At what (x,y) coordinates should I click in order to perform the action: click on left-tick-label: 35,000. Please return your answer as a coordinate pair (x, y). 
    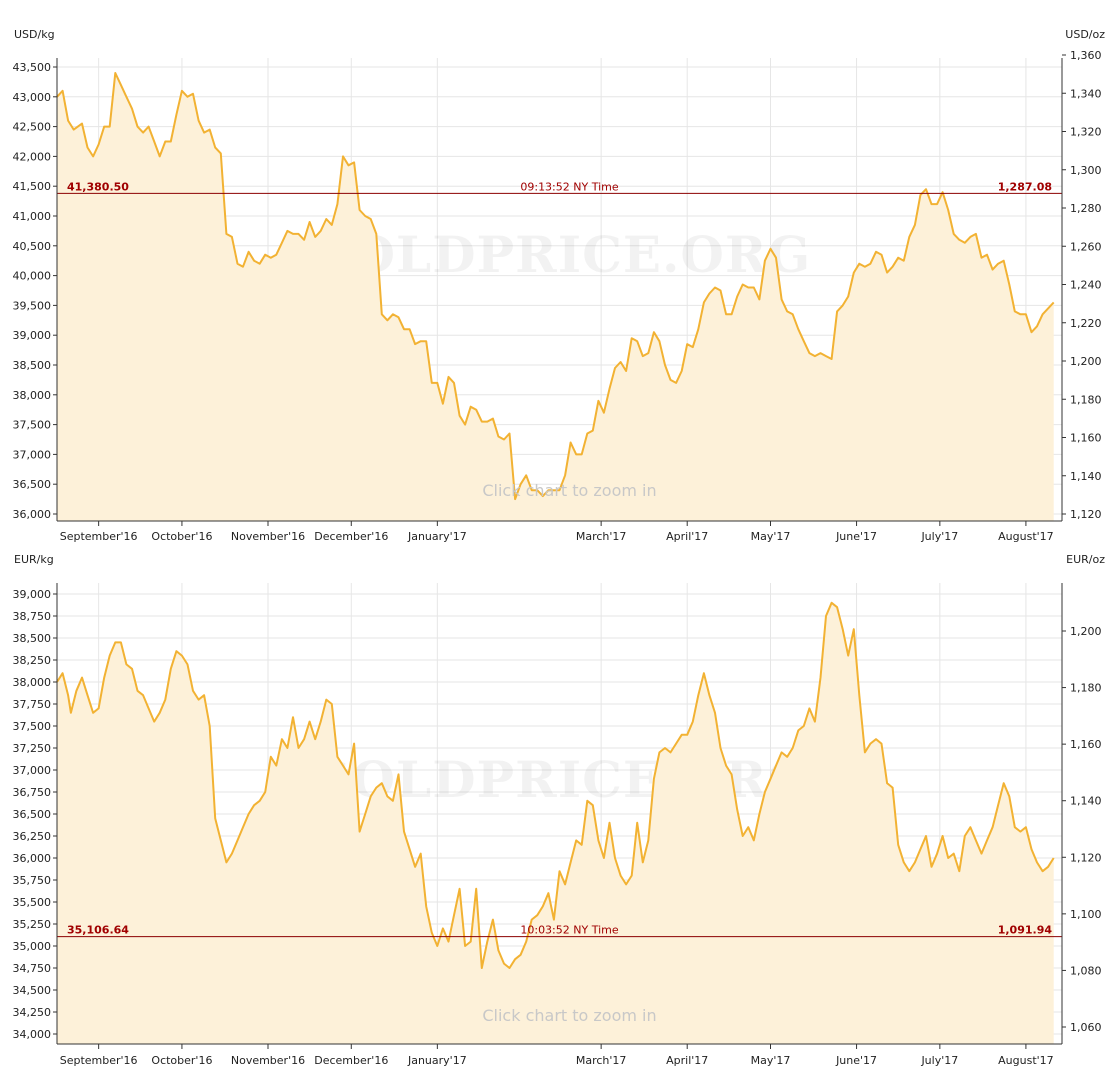
    Looking at the image, I should click on (32, 946).